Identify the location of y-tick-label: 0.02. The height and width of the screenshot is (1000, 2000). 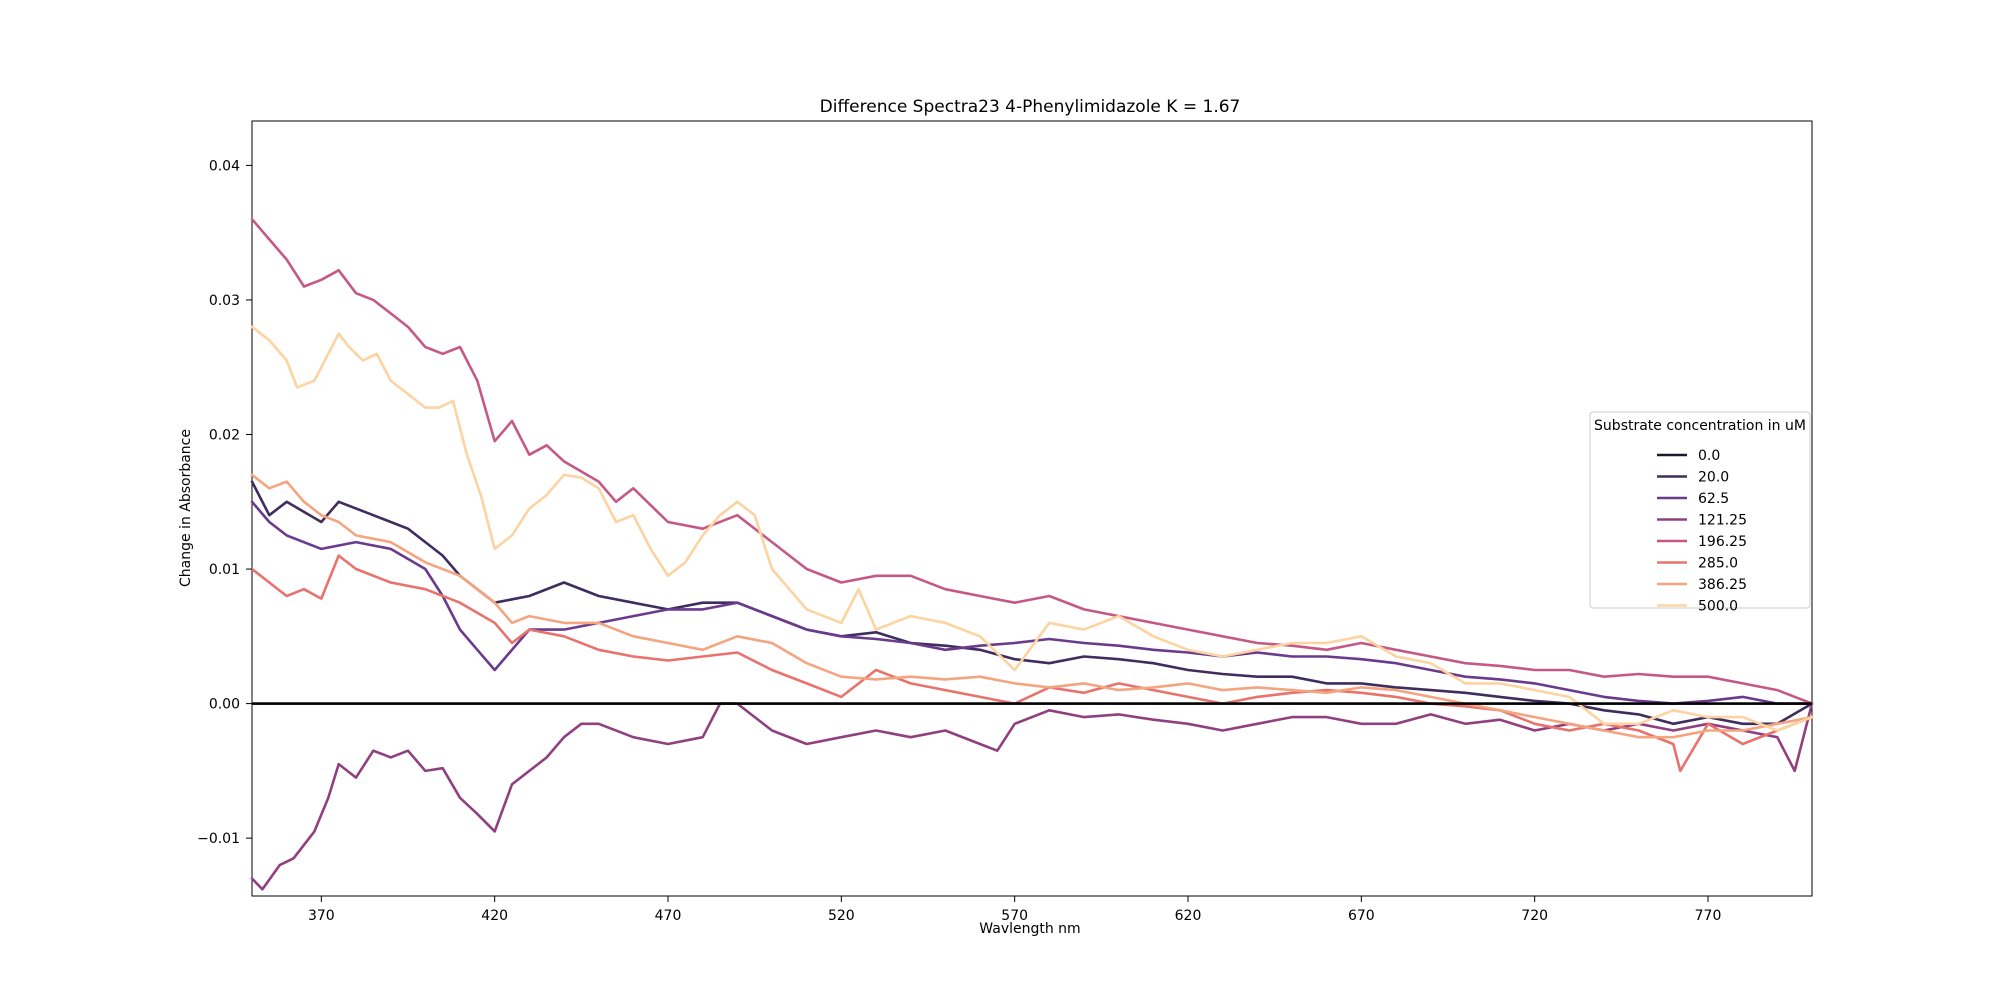
(224, 435).